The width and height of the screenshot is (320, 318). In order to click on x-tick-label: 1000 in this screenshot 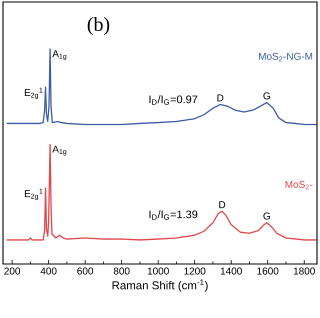, I will do `click(158, 271)`.